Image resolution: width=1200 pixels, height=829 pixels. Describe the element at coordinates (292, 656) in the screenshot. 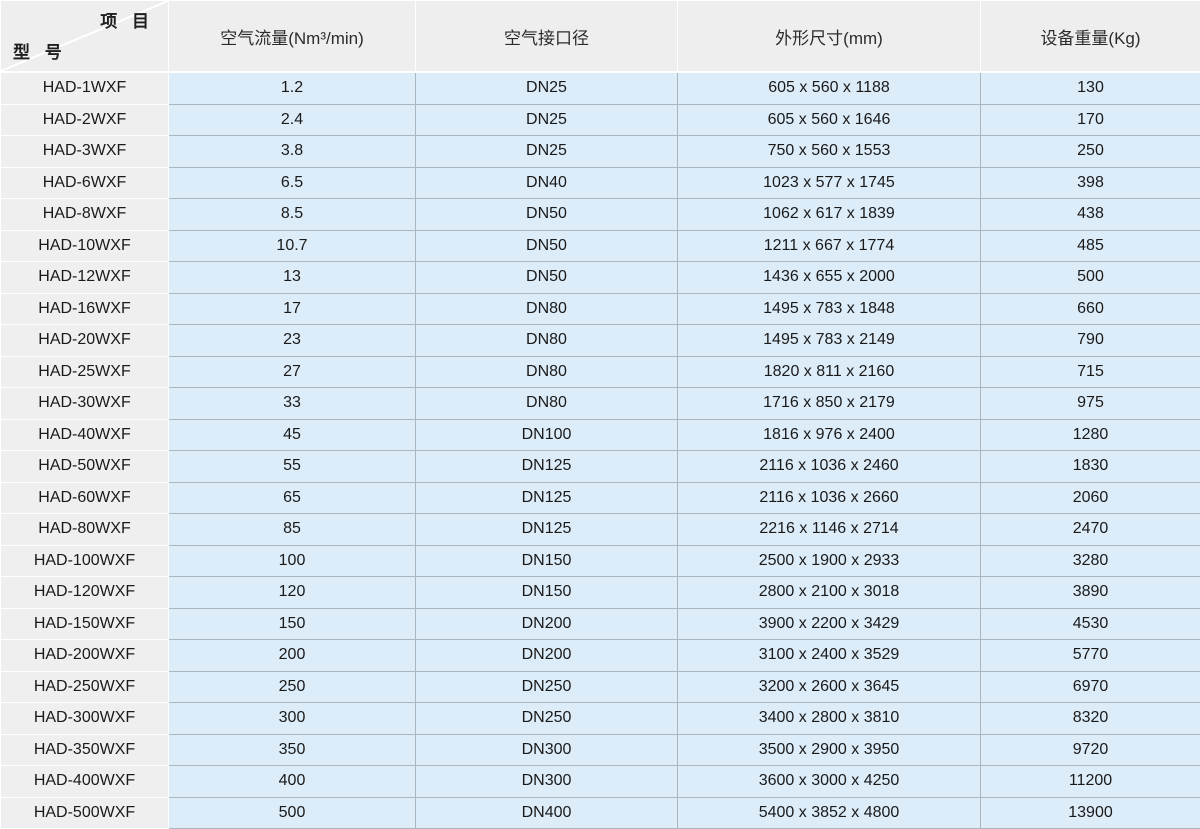

I see `cell-air-flow: 200` at that location.